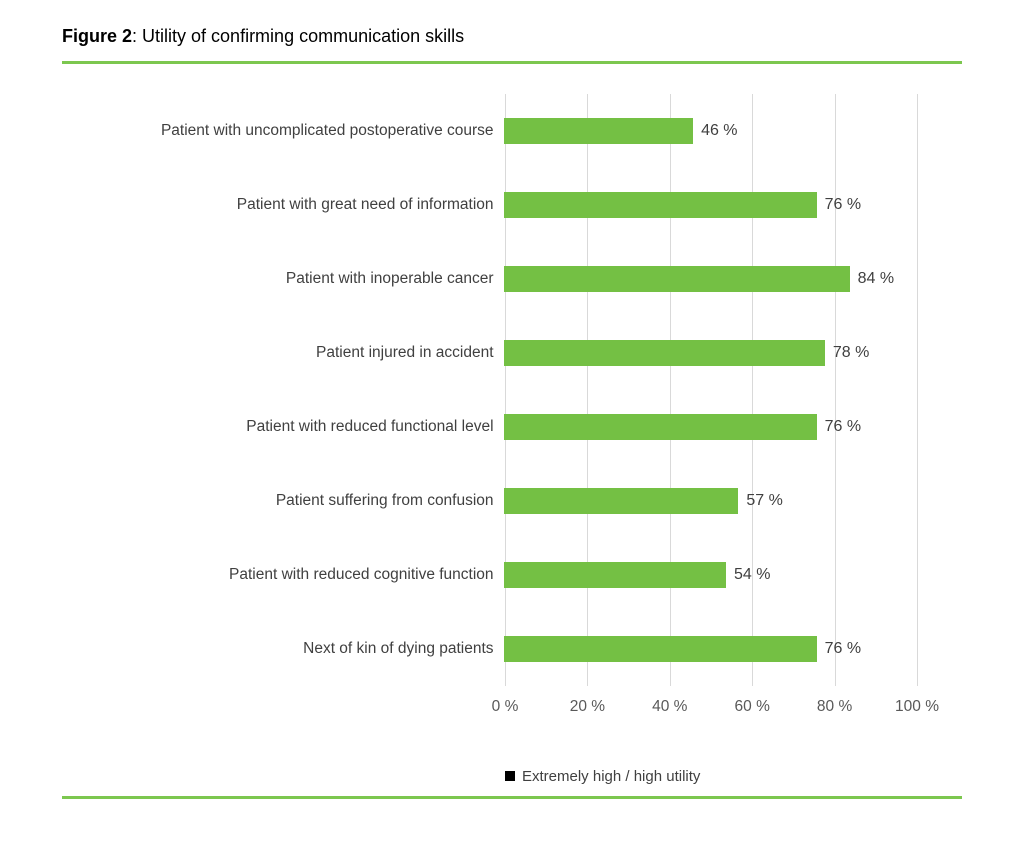 This screenshot has width=1024, height=850. What do you see at coordinates (587, 706) in the screenshot?
I see `x-tick-label: 20 %` at bounding box center [587, 706].